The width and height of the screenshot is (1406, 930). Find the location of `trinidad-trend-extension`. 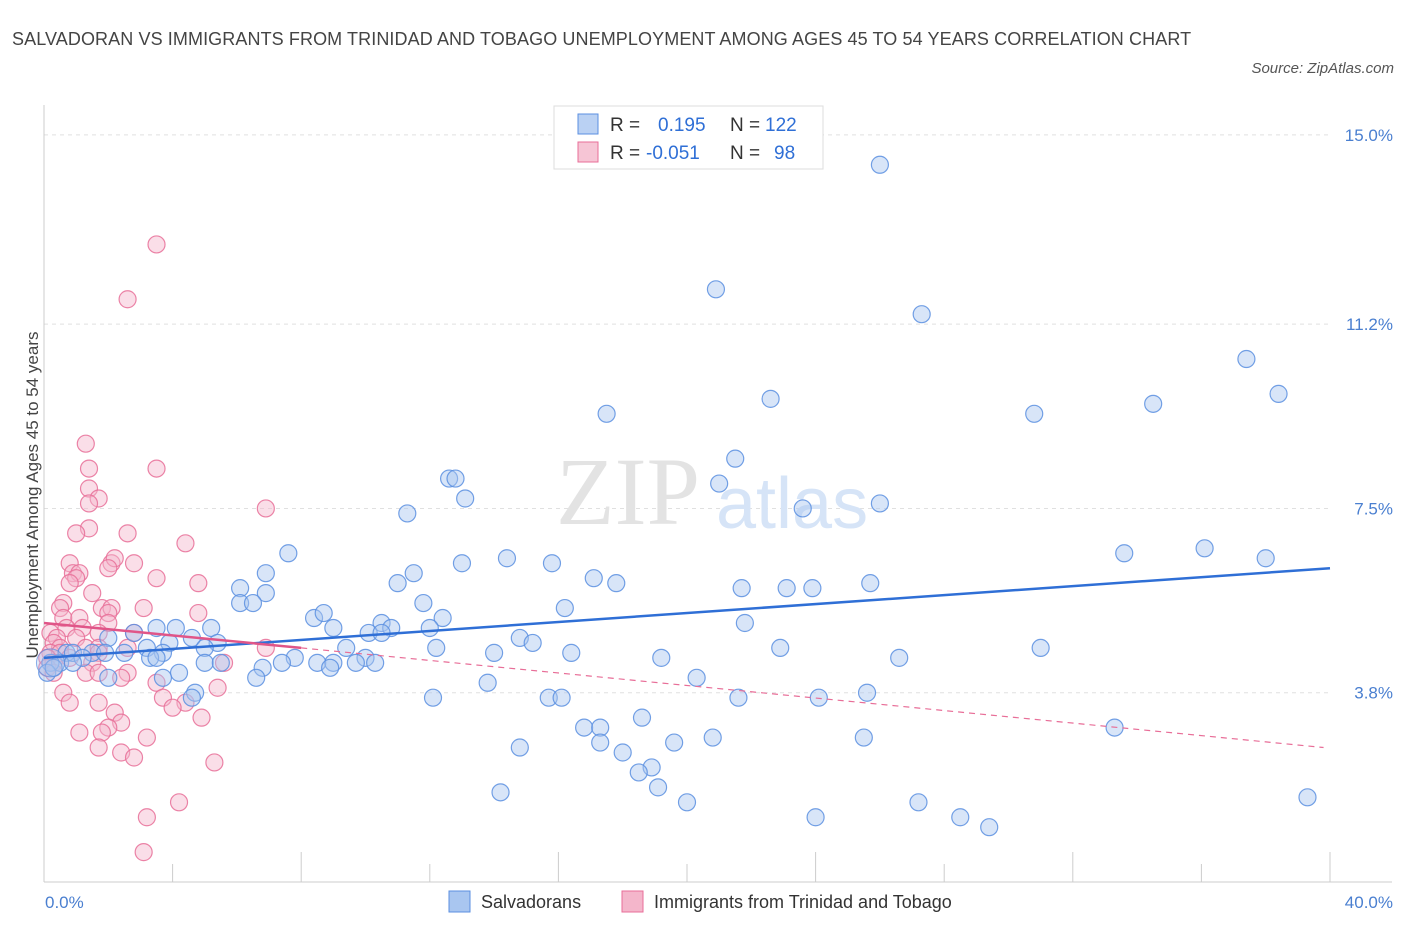

trinidad-trend-extension is located at coordinates (812, 698).